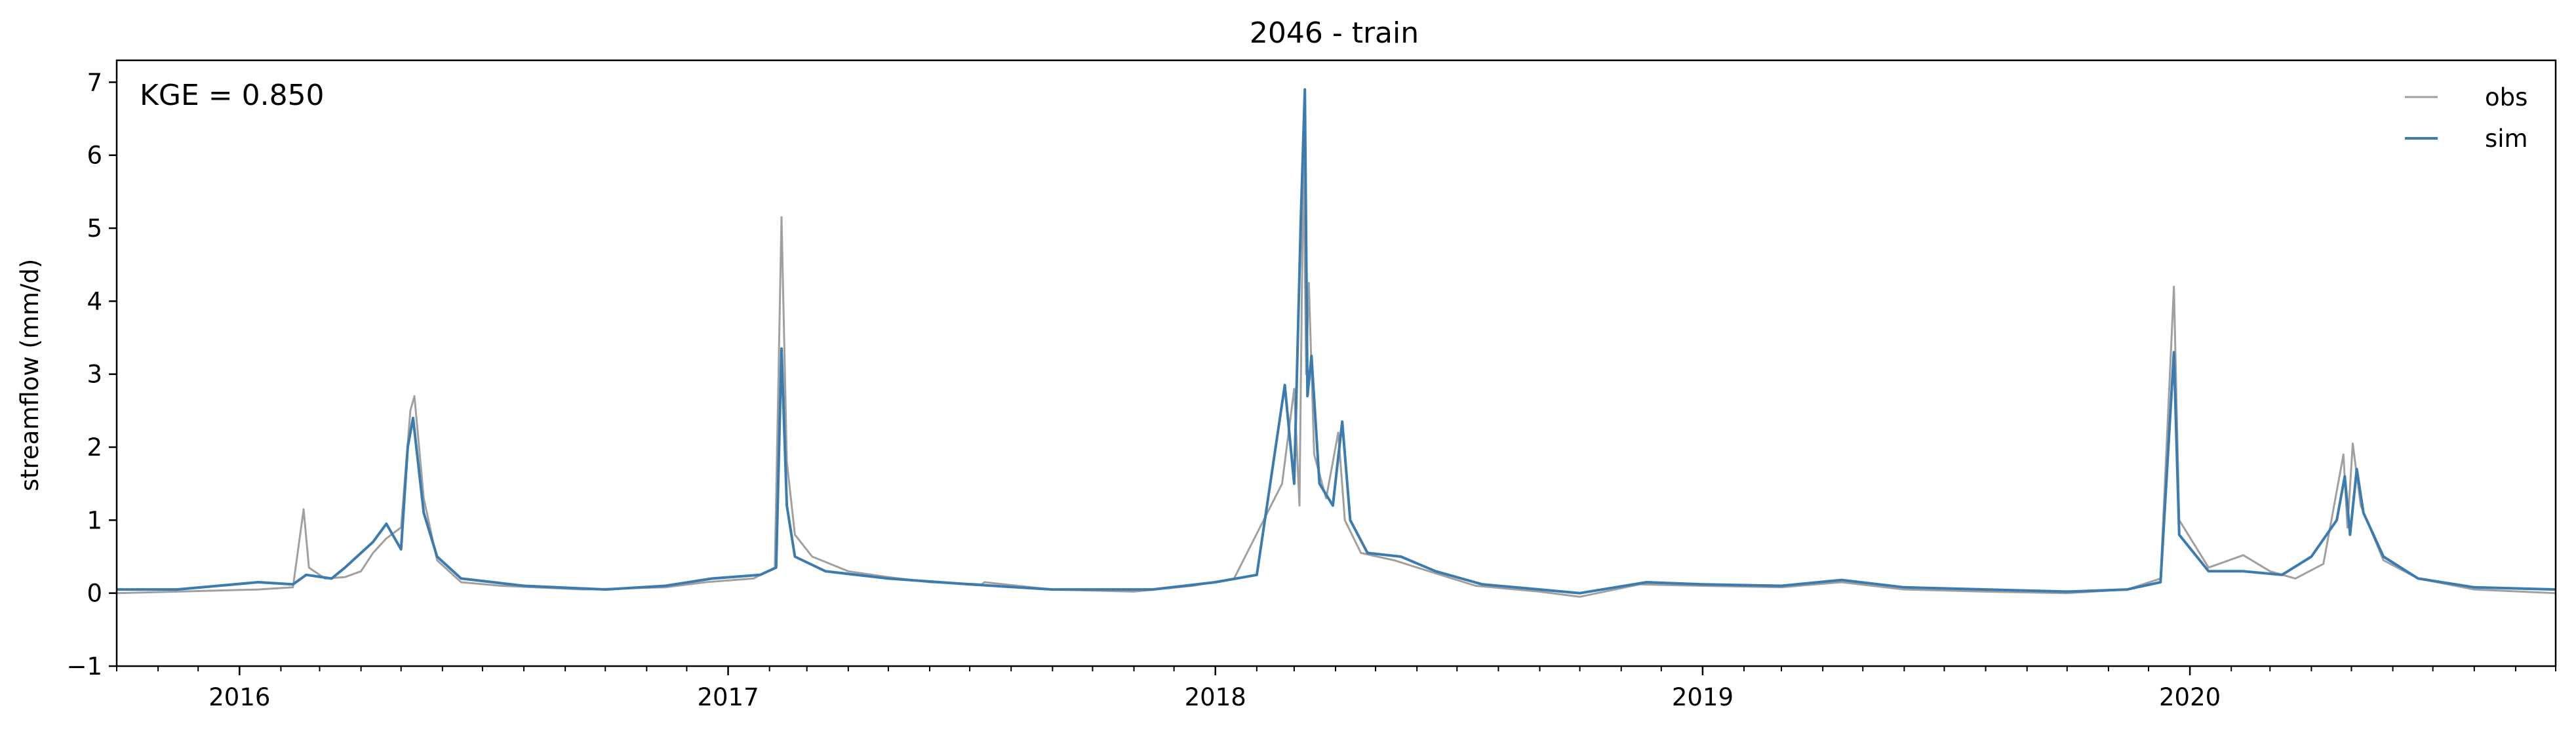  What do you see at coordinates (1215, 697) in the screenshot?
I see `x-tick-label: 2018` at bounding box center [1215, 697].